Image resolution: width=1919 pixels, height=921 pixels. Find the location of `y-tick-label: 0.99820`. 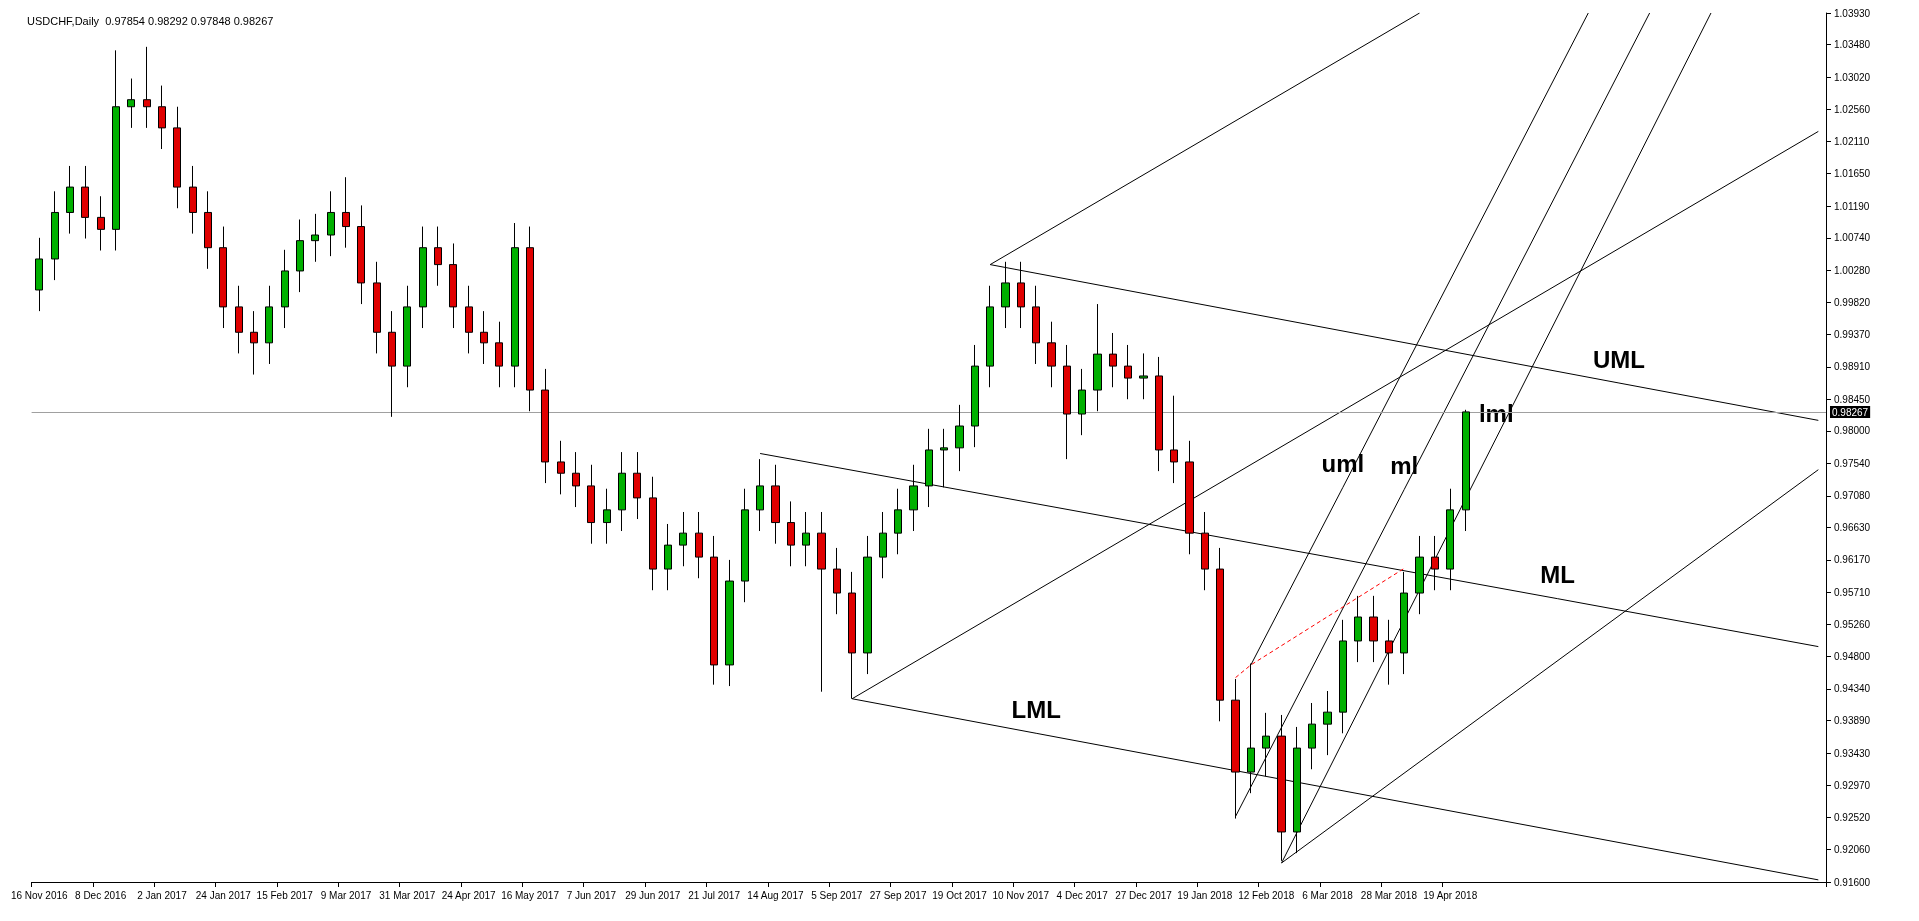

y-tick-label: 0.99820 is located at coordinates (1852, 303).